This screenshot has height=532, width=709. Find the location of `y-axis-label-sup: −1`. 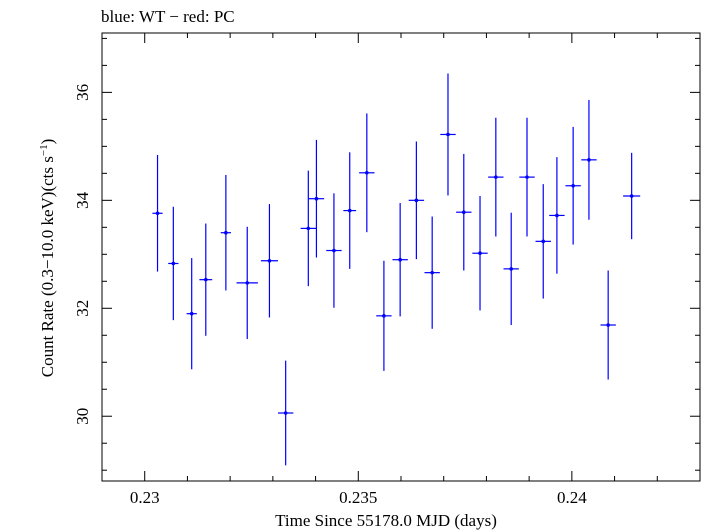

y-axis-label-sup: −1 is located at coordinates (44, 150).